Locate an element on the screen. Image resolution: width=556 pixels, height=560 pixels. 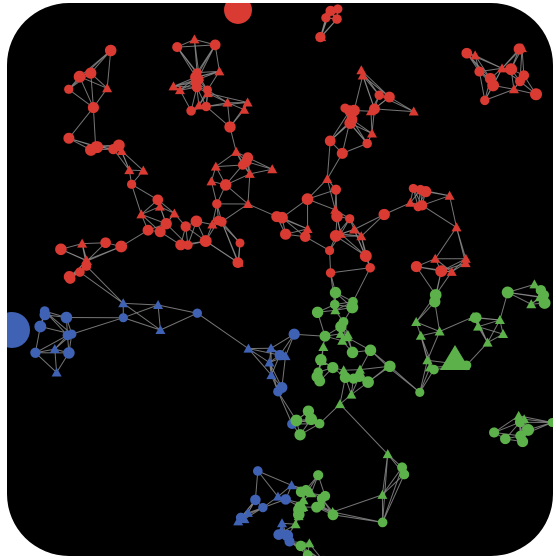
hub-node is located at coordinates (455, 357).